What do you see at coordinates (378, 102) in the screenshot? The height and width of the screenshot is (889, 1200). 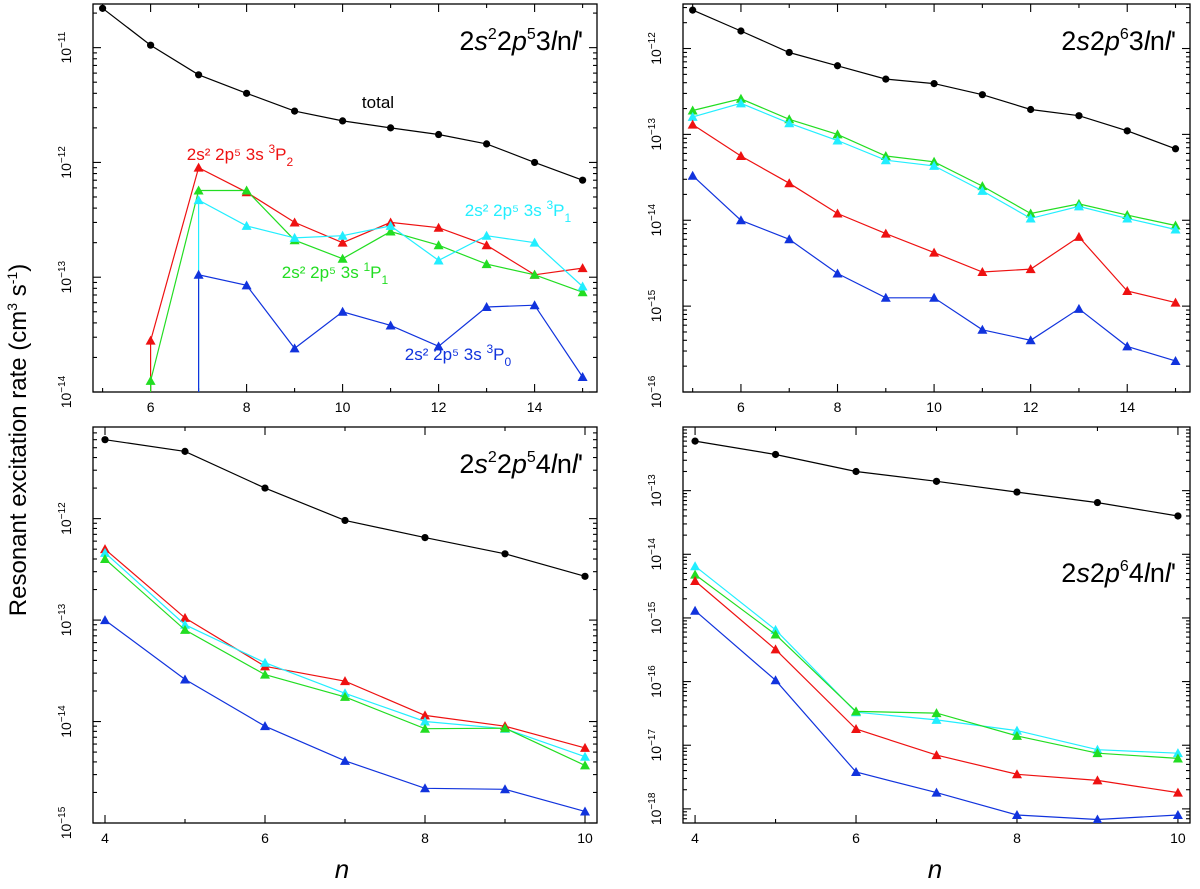 I see `series-annotation: total` at bounding box center [378, 102].